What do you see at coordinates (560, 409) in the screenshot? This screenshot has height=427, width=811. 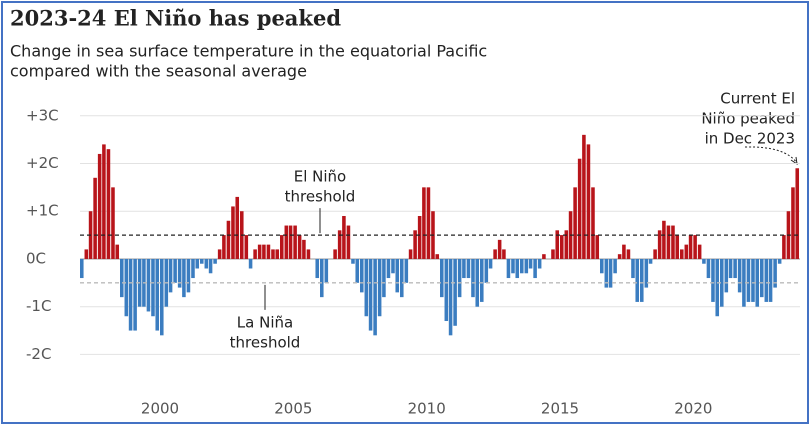 I see `x-tick-label: 2015` at bounding box center [560, 409].